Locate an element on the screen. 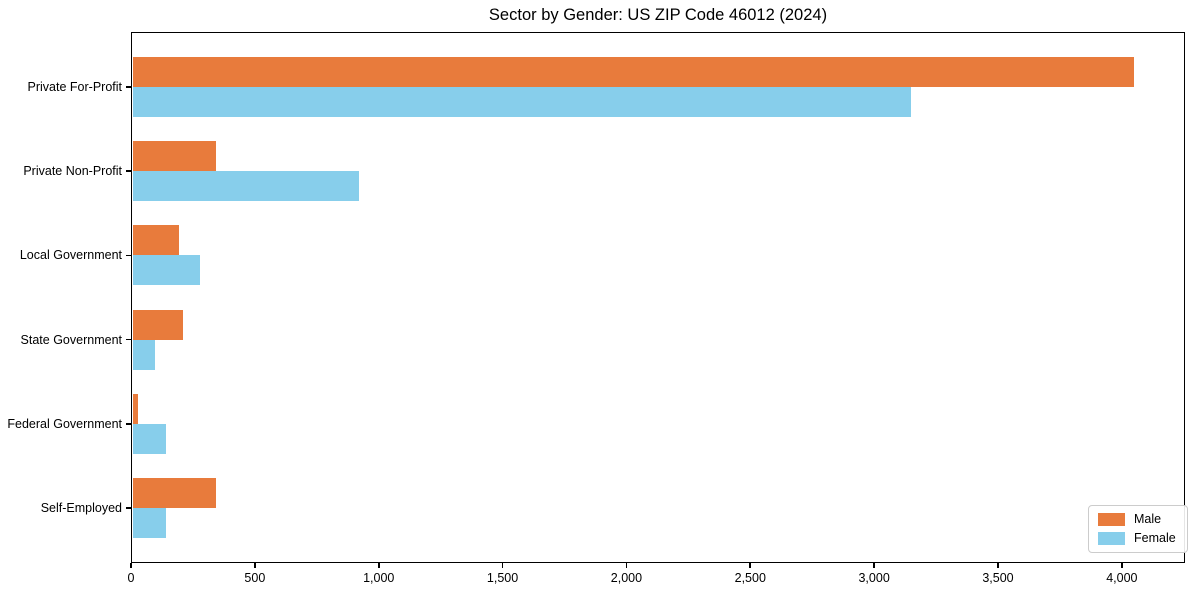  y-tick-label: Self-Employed is located at coordinates (81, 508).